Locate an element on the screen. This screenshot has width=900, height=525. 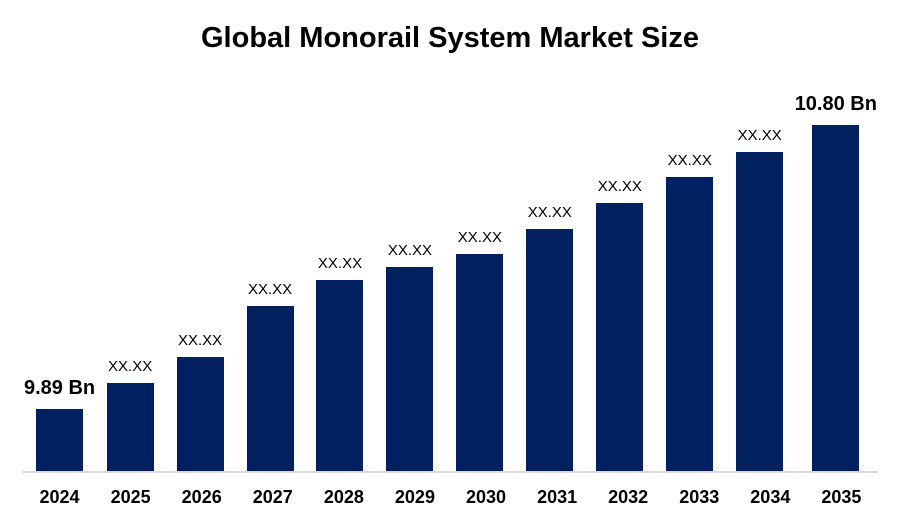
bar-2024 is located at coordinates (60, 440).